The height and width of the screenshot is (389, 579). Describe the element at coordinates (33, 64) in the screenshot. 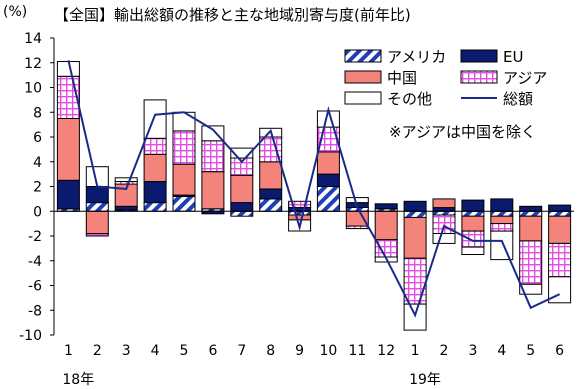

I see `y-tick-label: 12` at that location.